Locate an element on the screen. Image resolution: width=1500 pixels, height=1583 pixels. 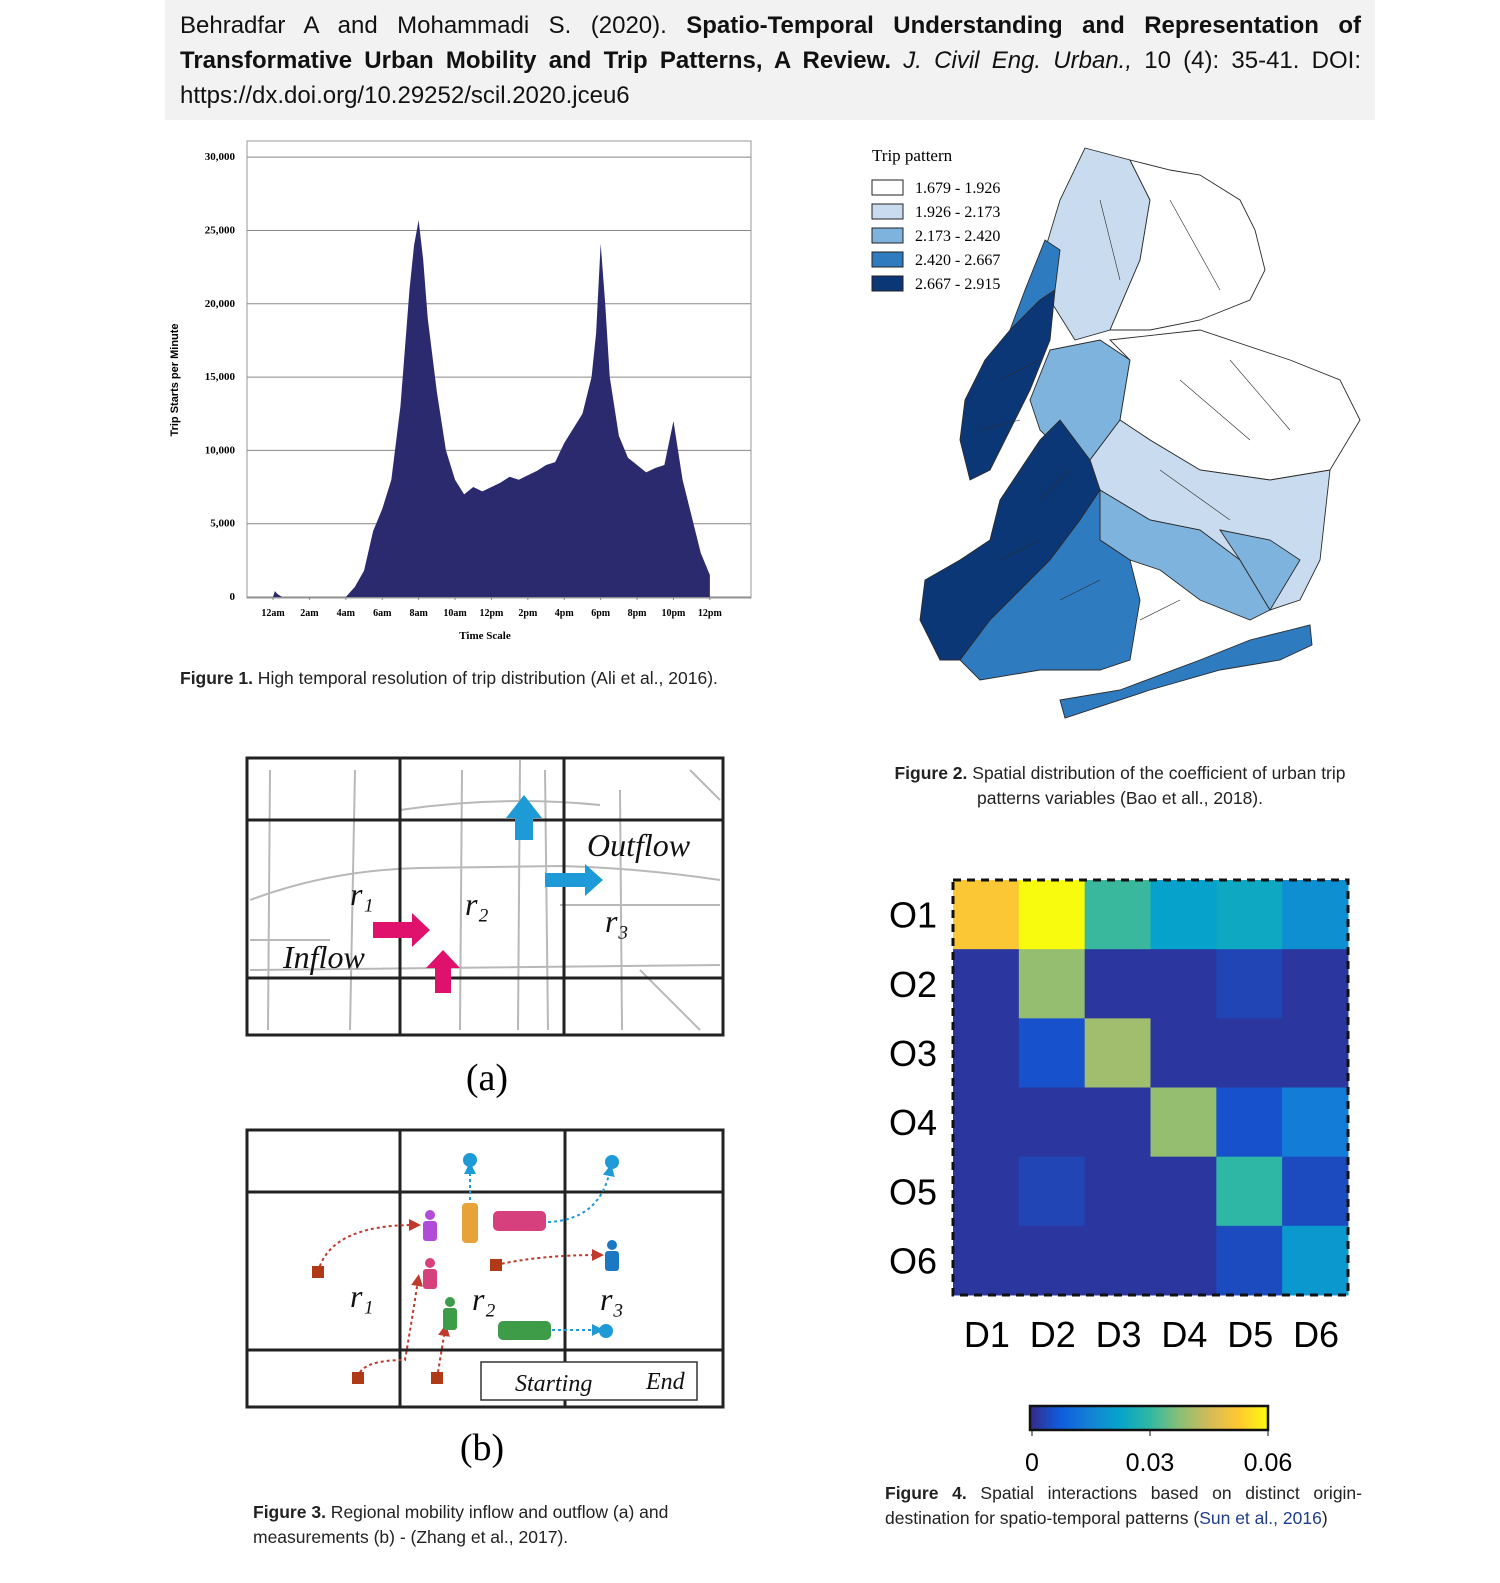
x-tick-label: 6pm is located at coordinates (601, 613).